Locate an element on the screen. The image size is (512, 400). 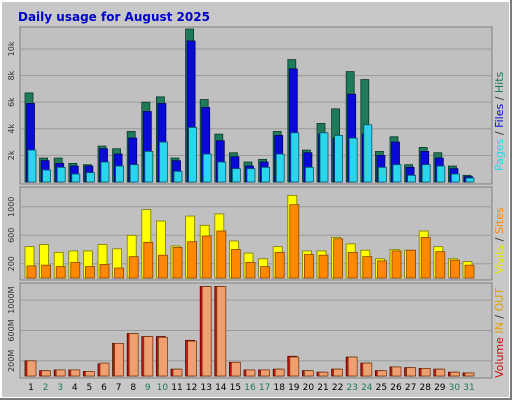
day-label: 5 is located at coordinates (90, 388).